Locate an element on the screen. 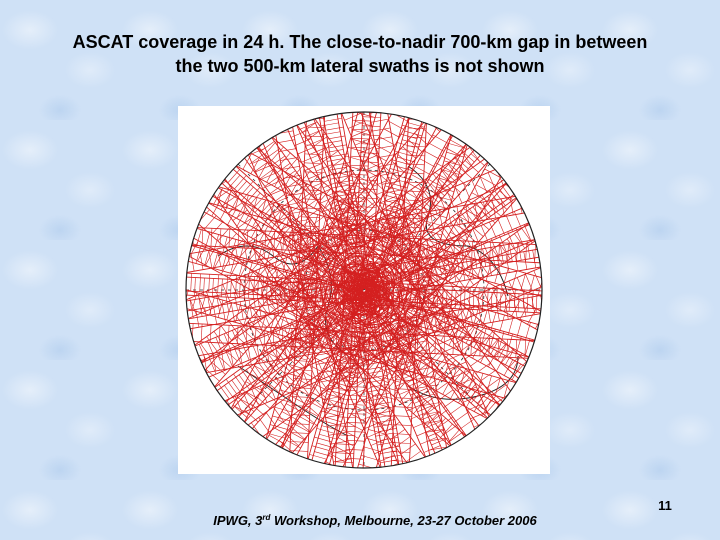  footer-ordinal-suffix: rd is located at coordinates (266, 517).